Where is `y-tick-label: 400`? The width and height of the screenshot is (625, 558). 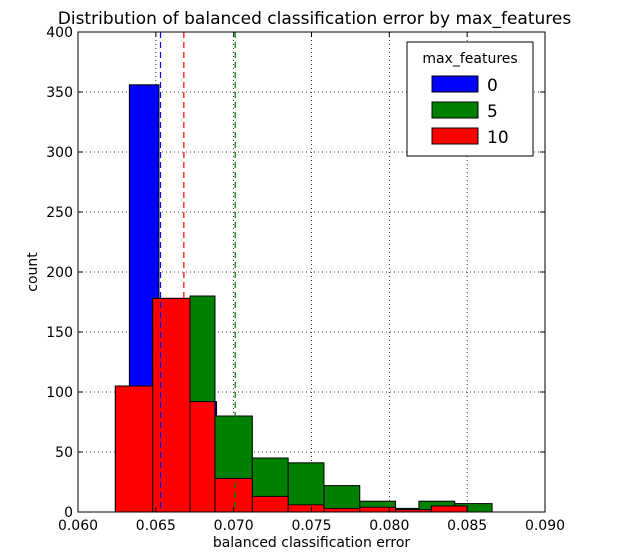 y-tick-label: 400 is located at coordinates (59, 33).